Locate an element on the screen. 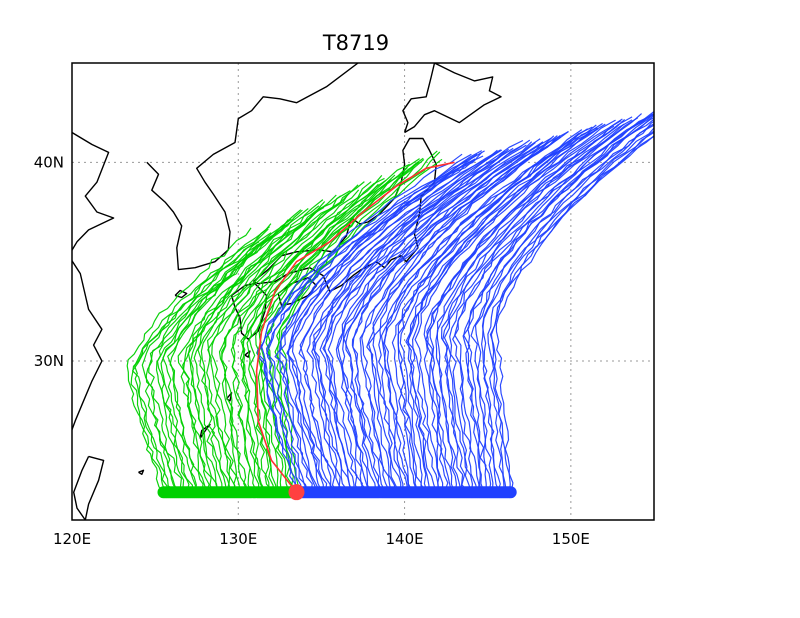  start-marker-group is located at coordinates (296, 492).